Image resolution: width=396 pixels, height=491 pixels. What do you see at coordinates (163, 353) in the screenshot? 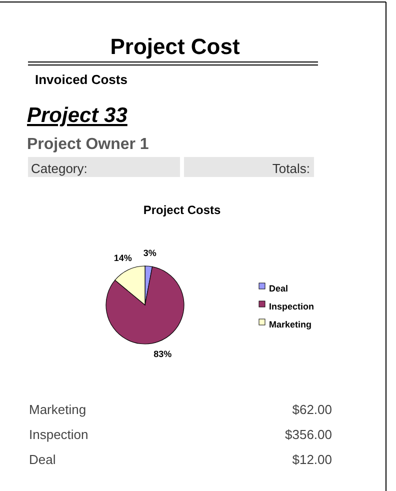
I see `data-label: 83%` at bounding box center [163, 353].